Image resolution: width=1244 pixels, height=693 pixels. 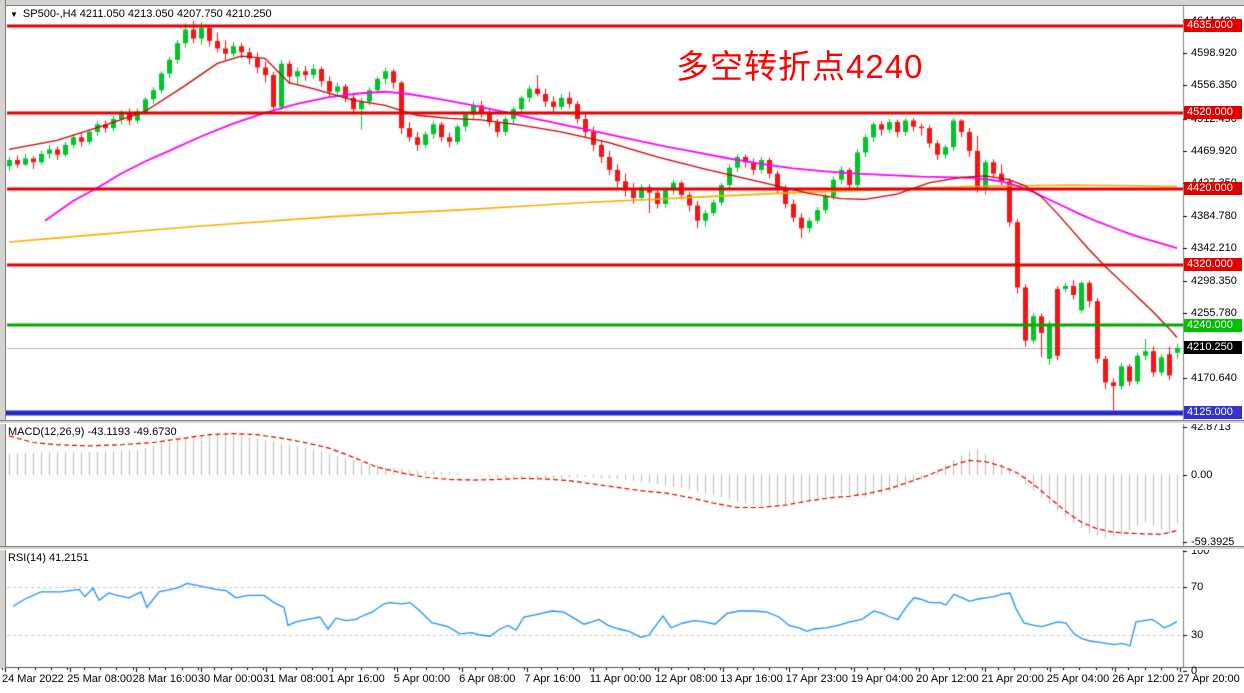 I want to click on rsi-tick-label: 0, so click(x=1194, y=671).